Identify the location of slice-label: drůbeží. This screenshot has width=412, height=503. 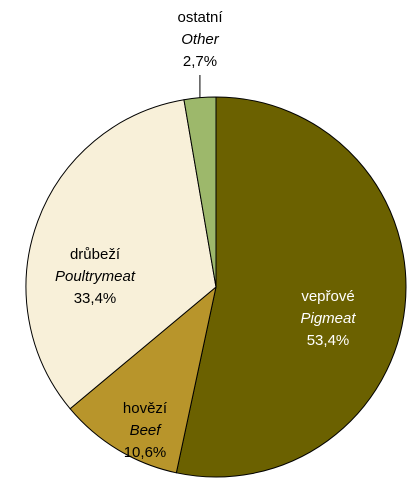
(95, 254).